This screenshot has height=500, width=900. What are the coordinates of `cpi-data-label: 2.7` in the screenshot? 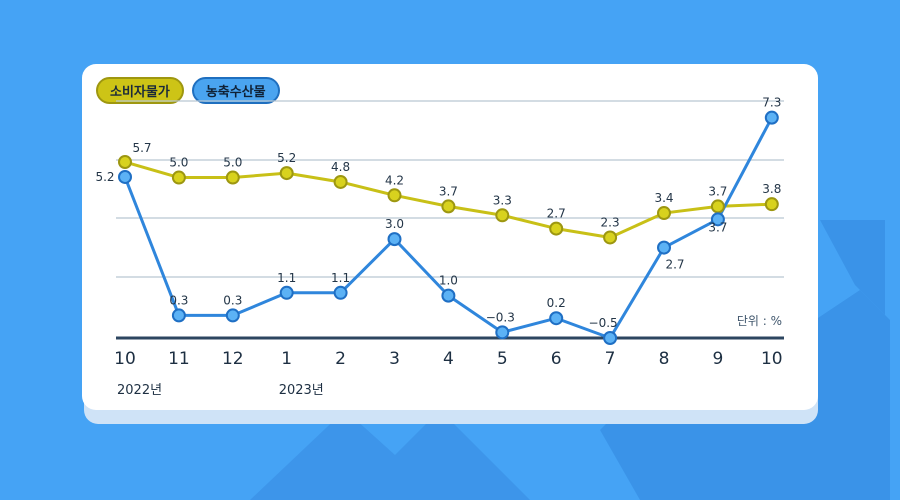 It's located at (556, 214).